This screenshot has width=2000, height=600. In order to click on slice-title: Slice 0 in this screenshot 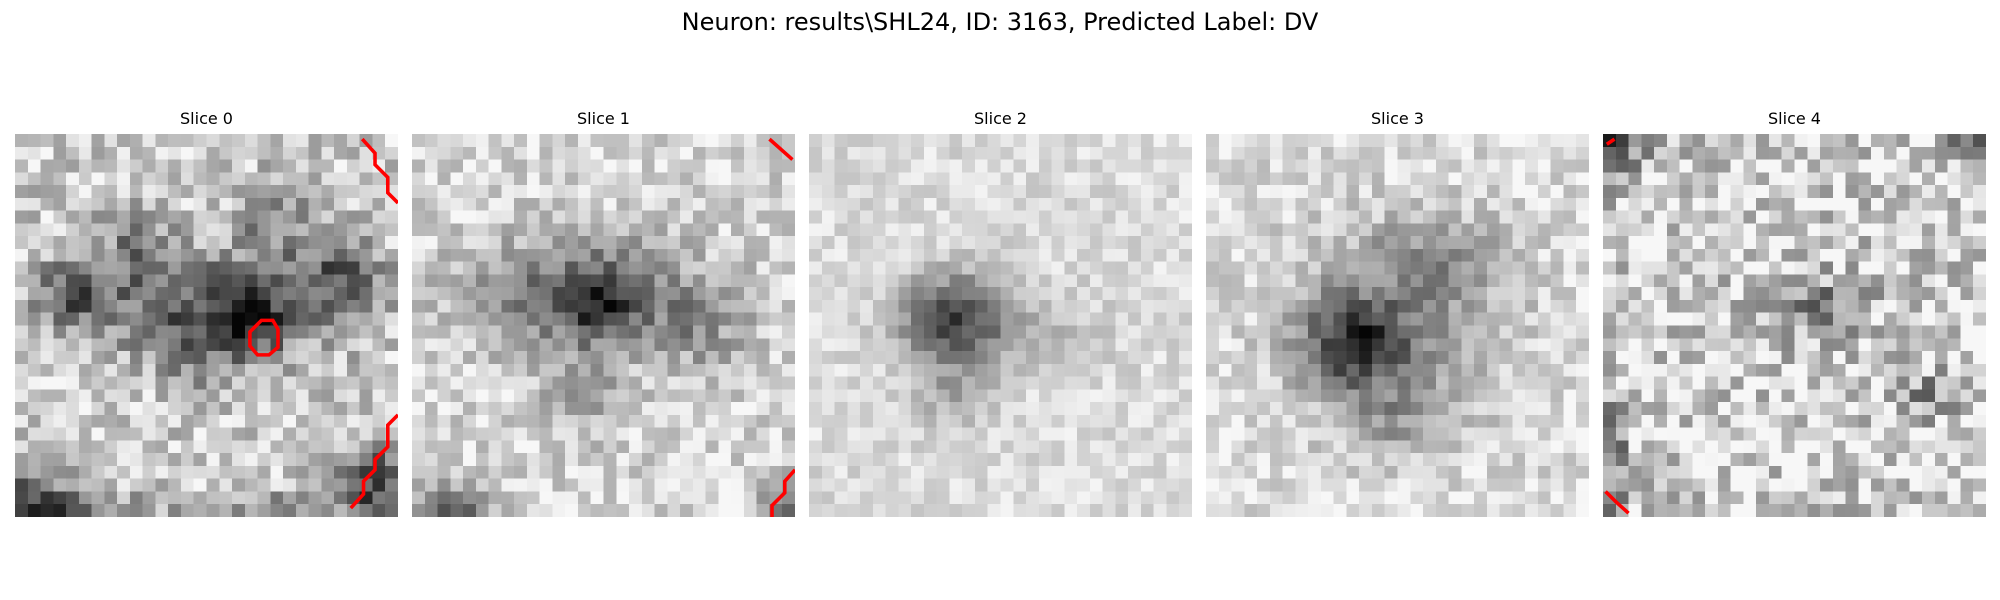, I will do `click(206, 118)`.